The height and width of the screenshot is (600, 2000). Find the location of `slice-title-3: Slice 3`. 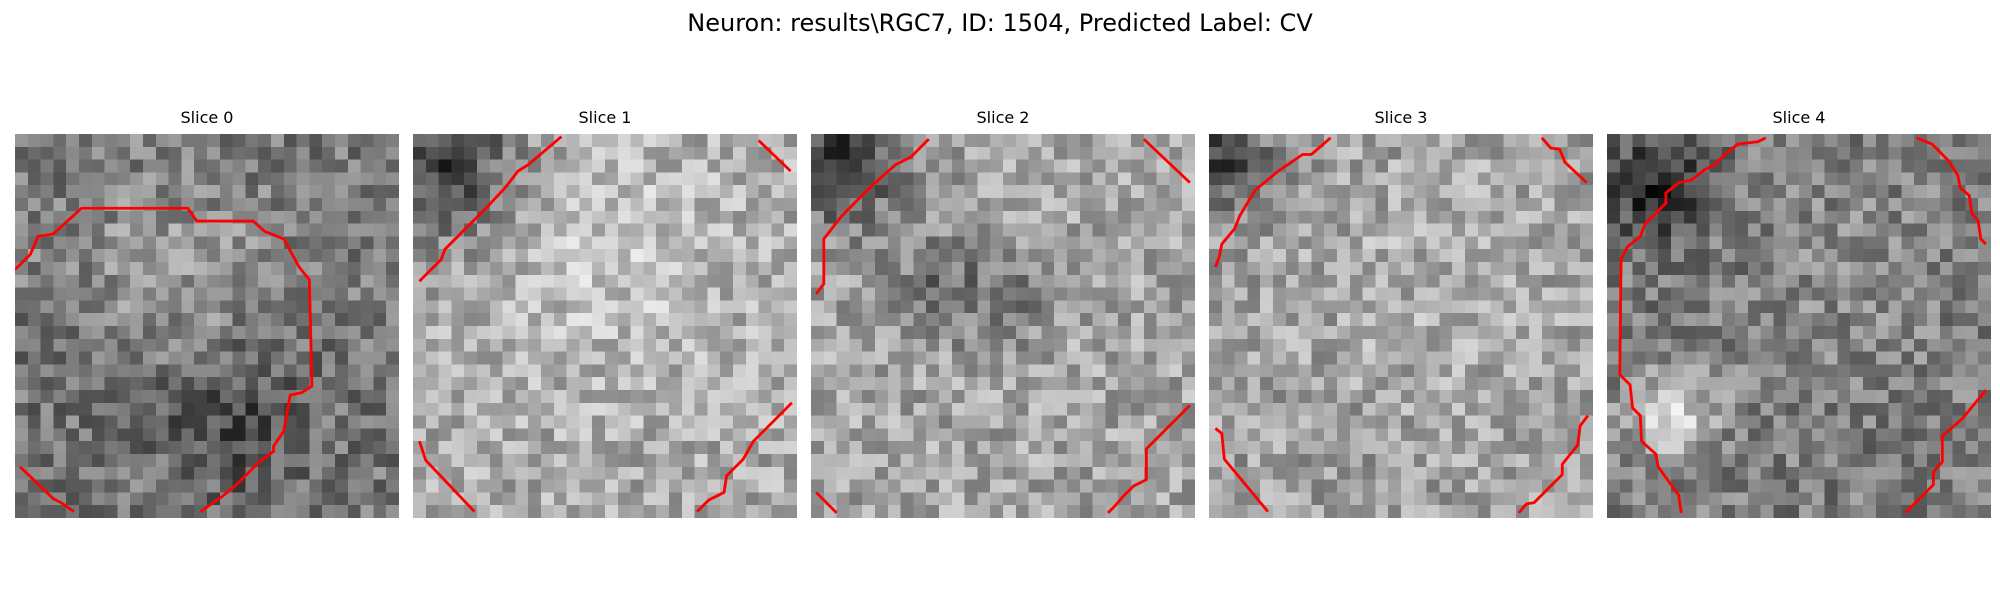

slice-title-3: Slice 3 is located at coordinates (1401, 117).